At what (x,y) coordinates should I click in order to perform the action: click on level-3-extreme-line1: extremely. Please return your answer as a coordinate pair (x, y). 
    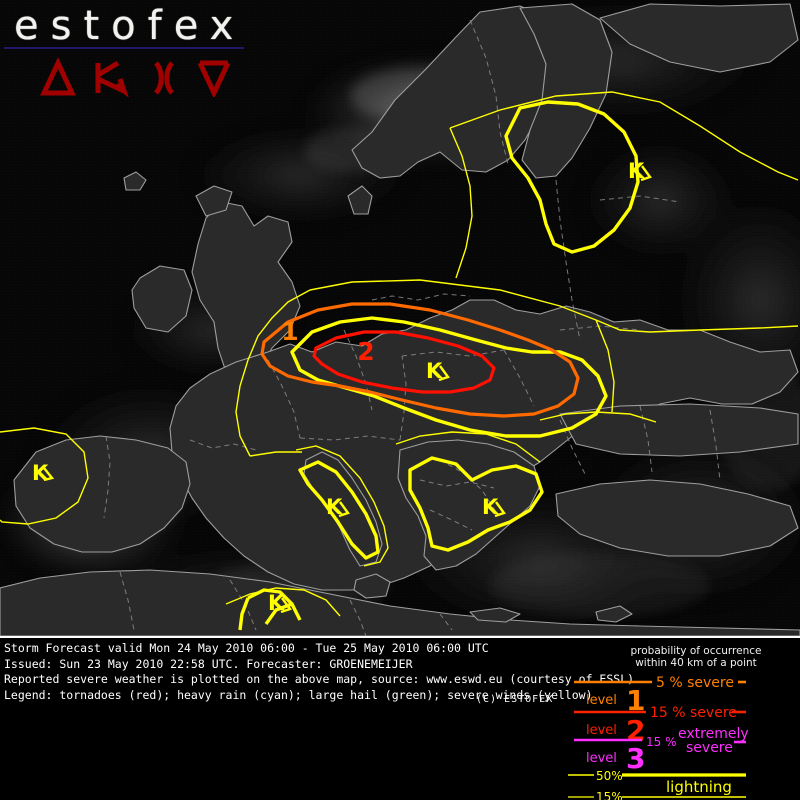
    Looking at the image, I should click on (713, 734).